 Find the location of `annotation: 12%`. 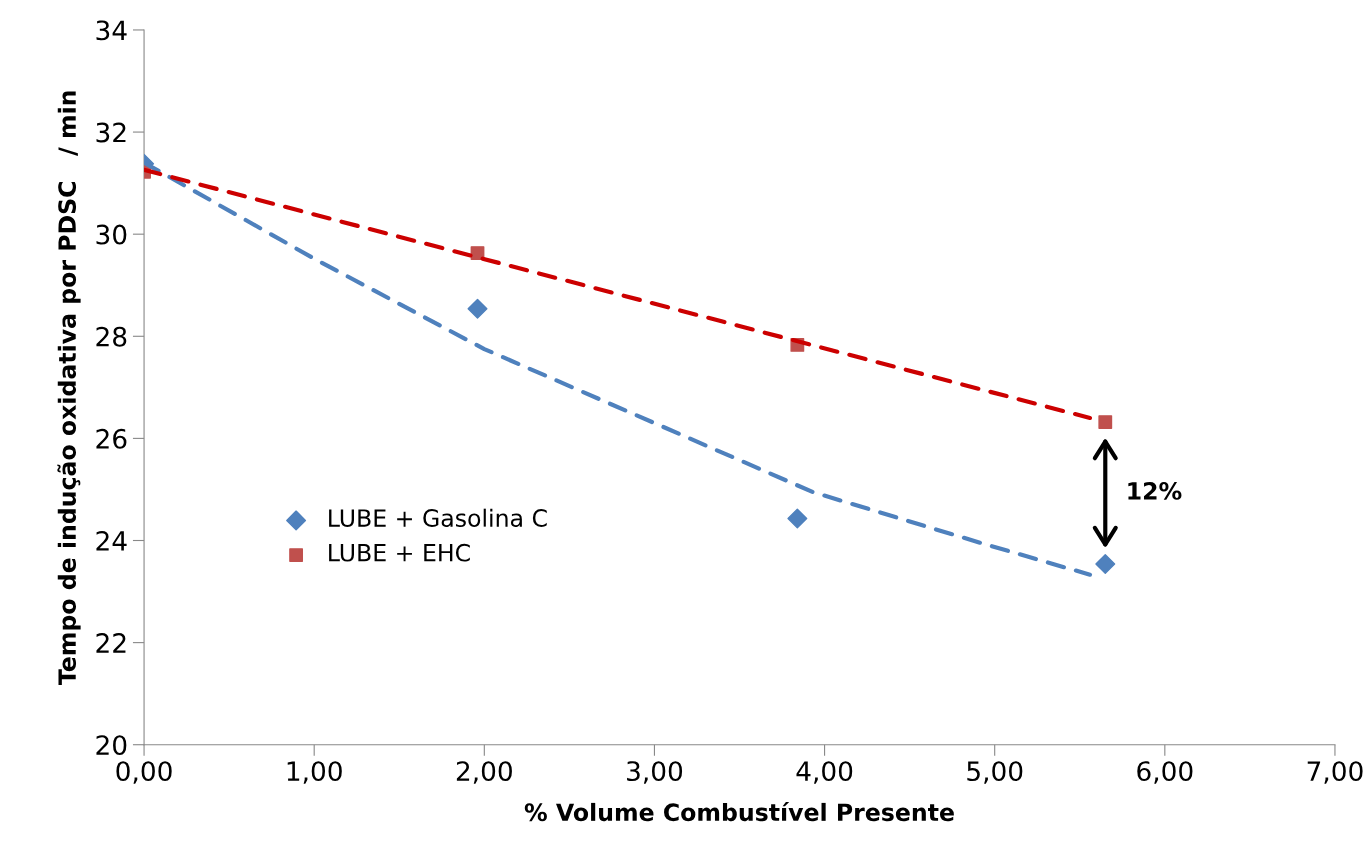

annotation: 12% is located at coordinates (1155, 491).